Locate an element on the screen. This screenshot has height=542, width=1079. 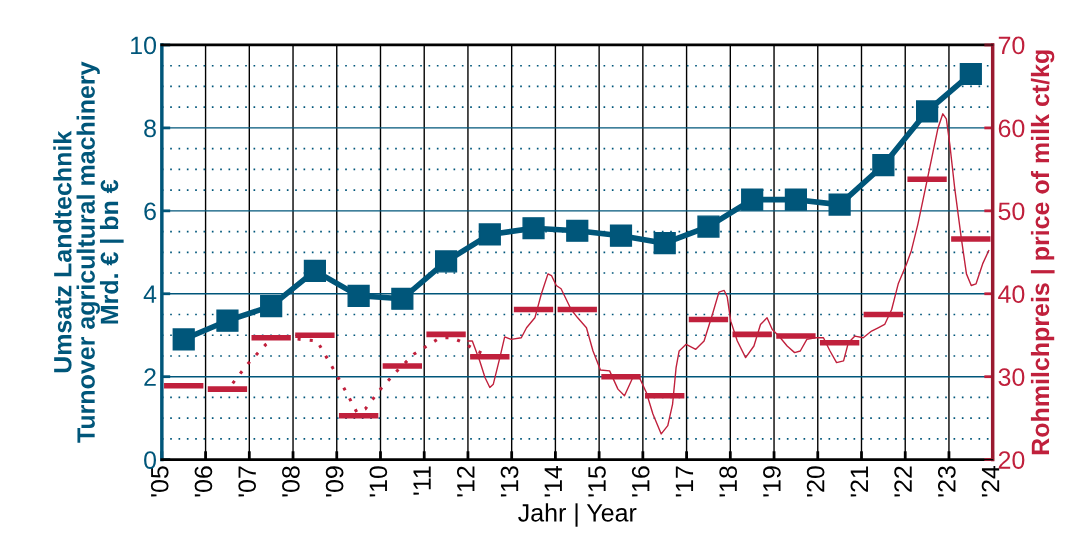
y2-axis-title: Rohmilchpreis | price of milk ct/kg is located at coordinates (1042, 252).